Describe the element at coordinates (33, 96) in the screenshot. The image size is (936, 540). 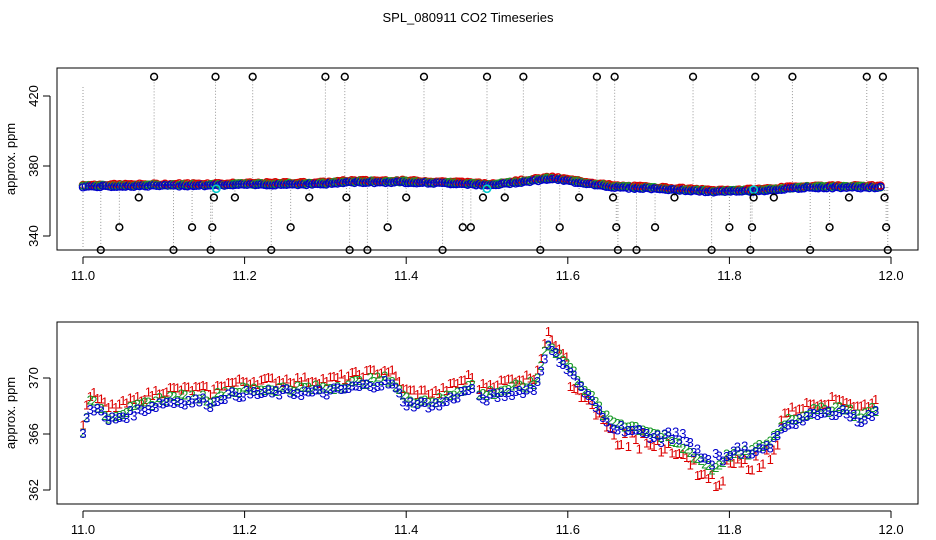
I see `top-y-tick-label: 420` at that location.